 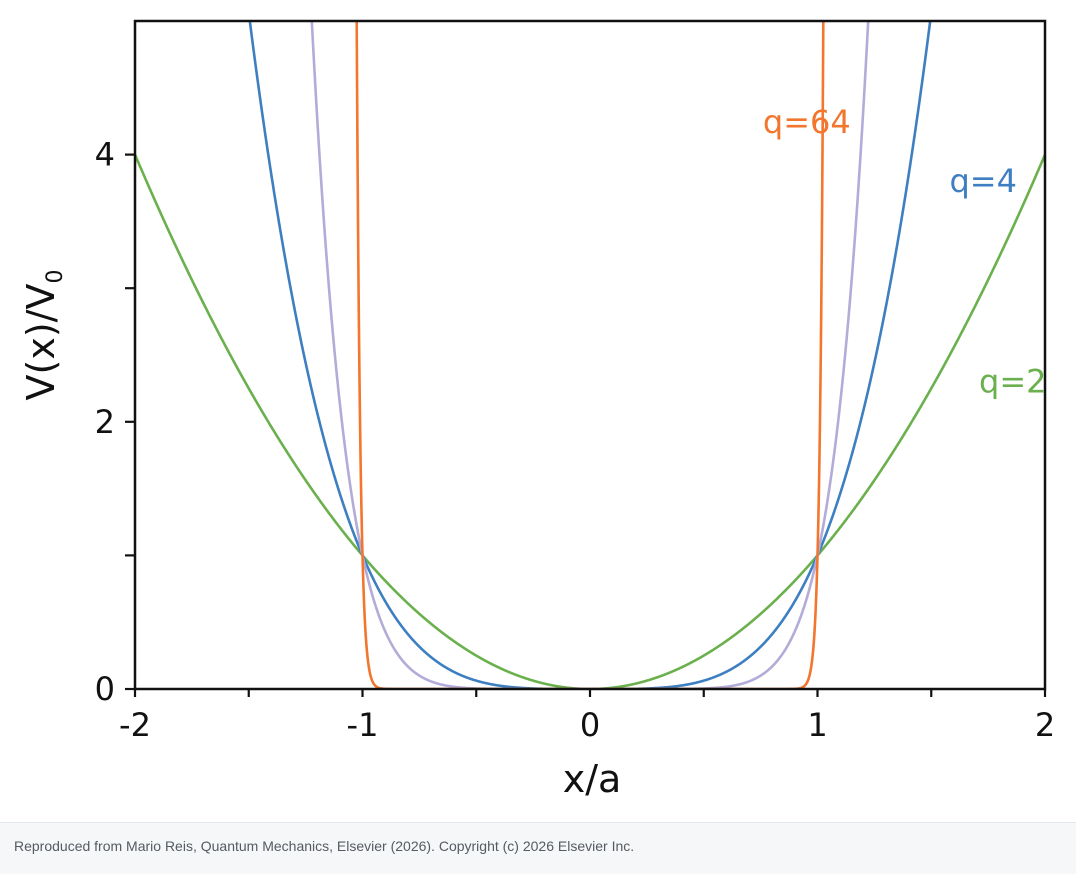 What do you see at coordinates (592, 779) in the screenshot?
I see `x-axis-title: x/a` at bounding box center [592, 779].